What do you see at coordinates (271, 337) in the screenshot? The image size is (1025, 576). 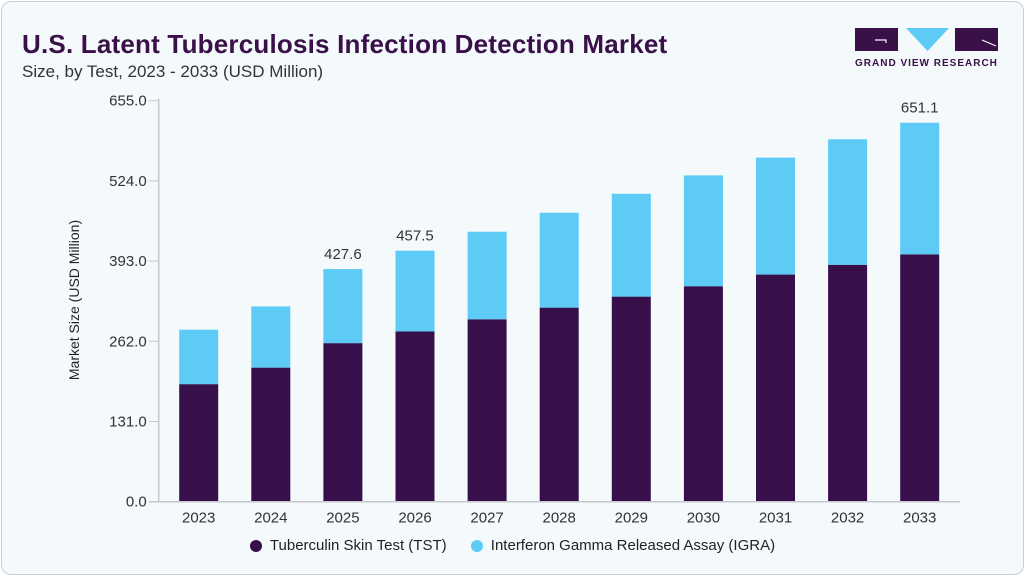 I see `bar-igra-2024` at bounding box center [271, 337].